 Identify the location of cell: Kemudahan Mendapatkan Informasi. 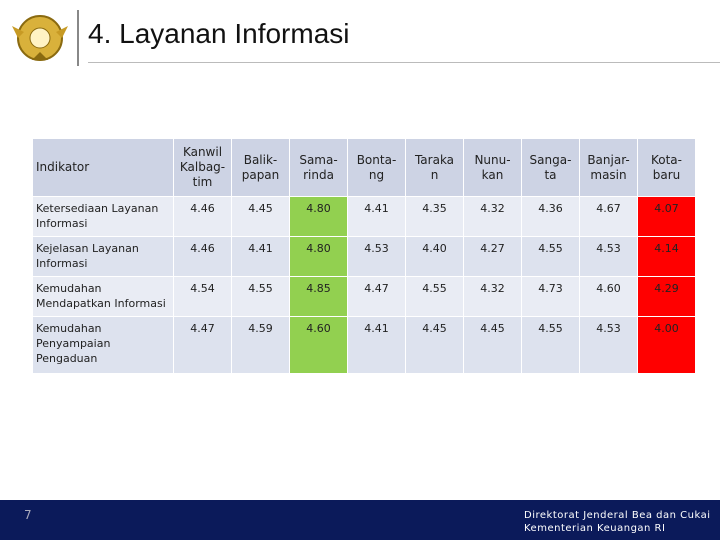
(103, 296).